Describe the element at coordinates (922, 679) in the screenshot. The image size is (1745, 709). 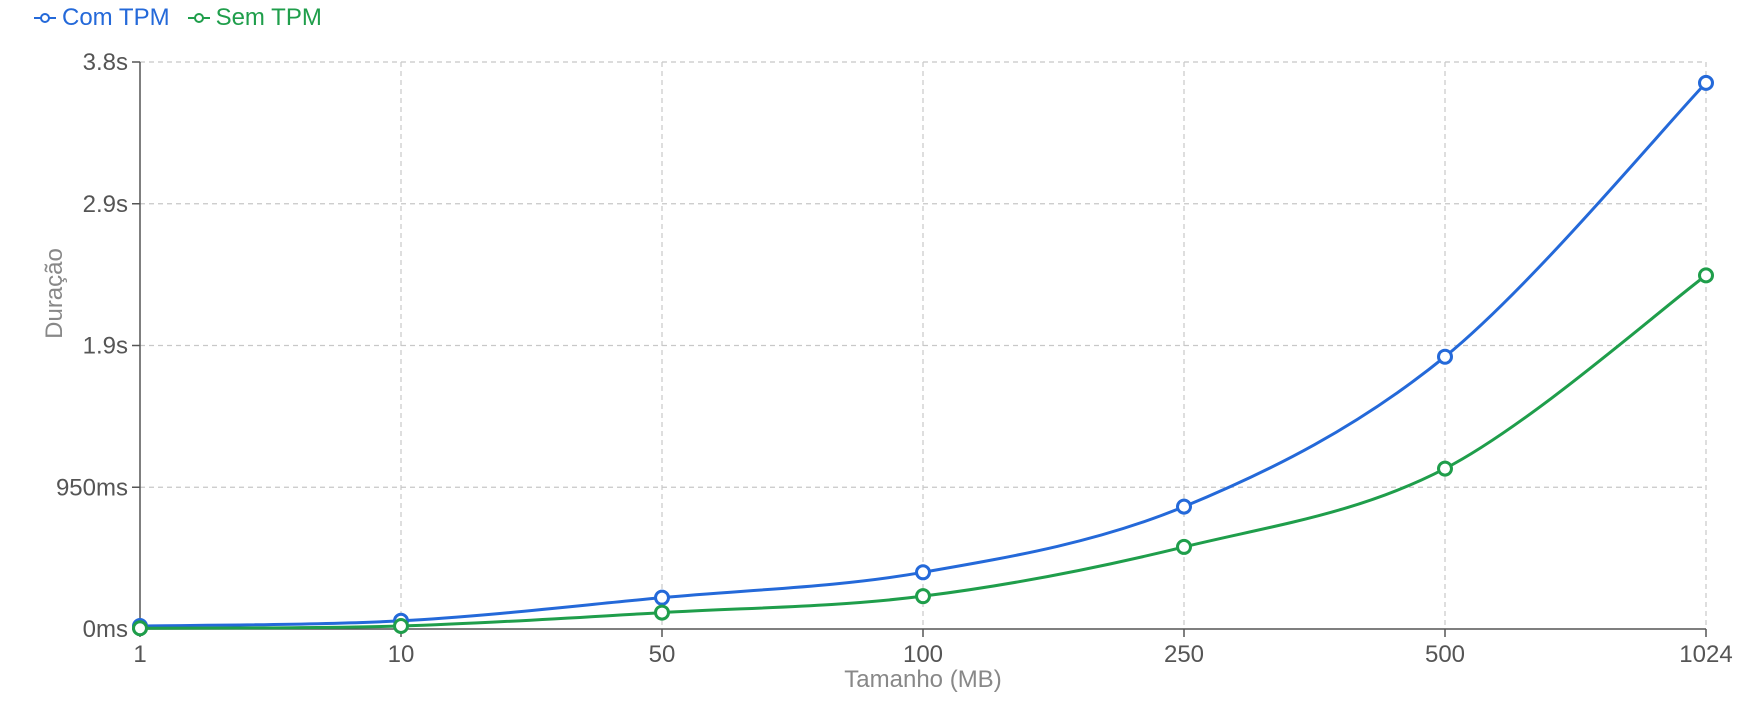
I see `x-axis-title: Tamanho (MB)` at that location.